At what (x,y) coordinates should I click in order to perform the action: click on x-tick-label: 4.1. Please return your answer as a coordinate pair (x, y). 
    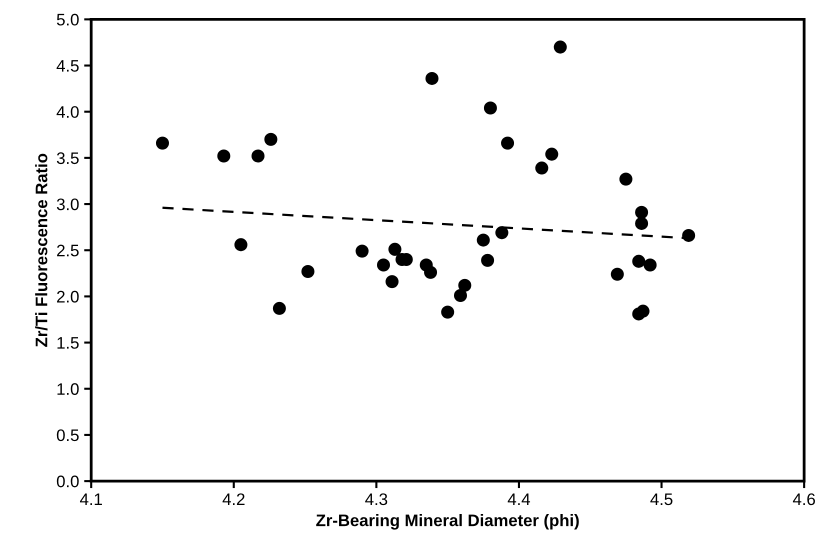
    Looking at the image, I should click on (91, 499).